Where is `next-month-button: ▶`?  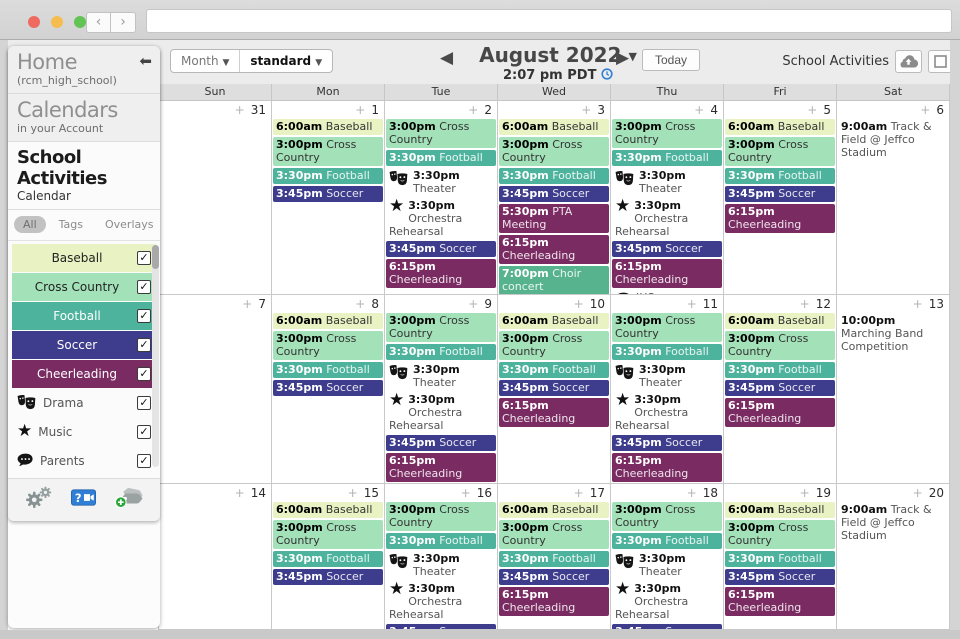 next-month-button: ▶ is located at coordinates (623, 57).